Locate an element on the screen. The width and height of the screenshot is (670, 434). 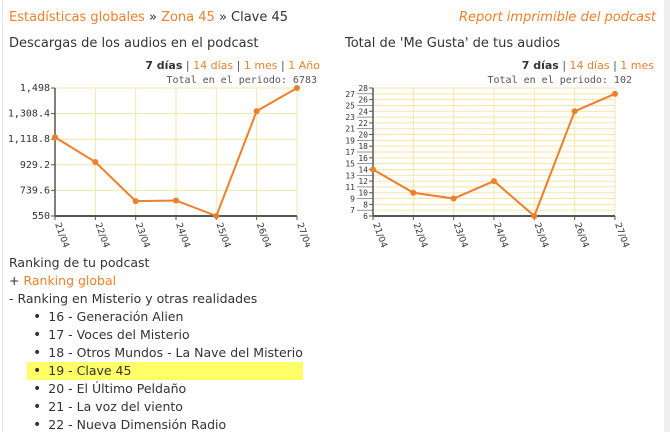
y-tick-label: 23 is located at coordinates (350, 117).